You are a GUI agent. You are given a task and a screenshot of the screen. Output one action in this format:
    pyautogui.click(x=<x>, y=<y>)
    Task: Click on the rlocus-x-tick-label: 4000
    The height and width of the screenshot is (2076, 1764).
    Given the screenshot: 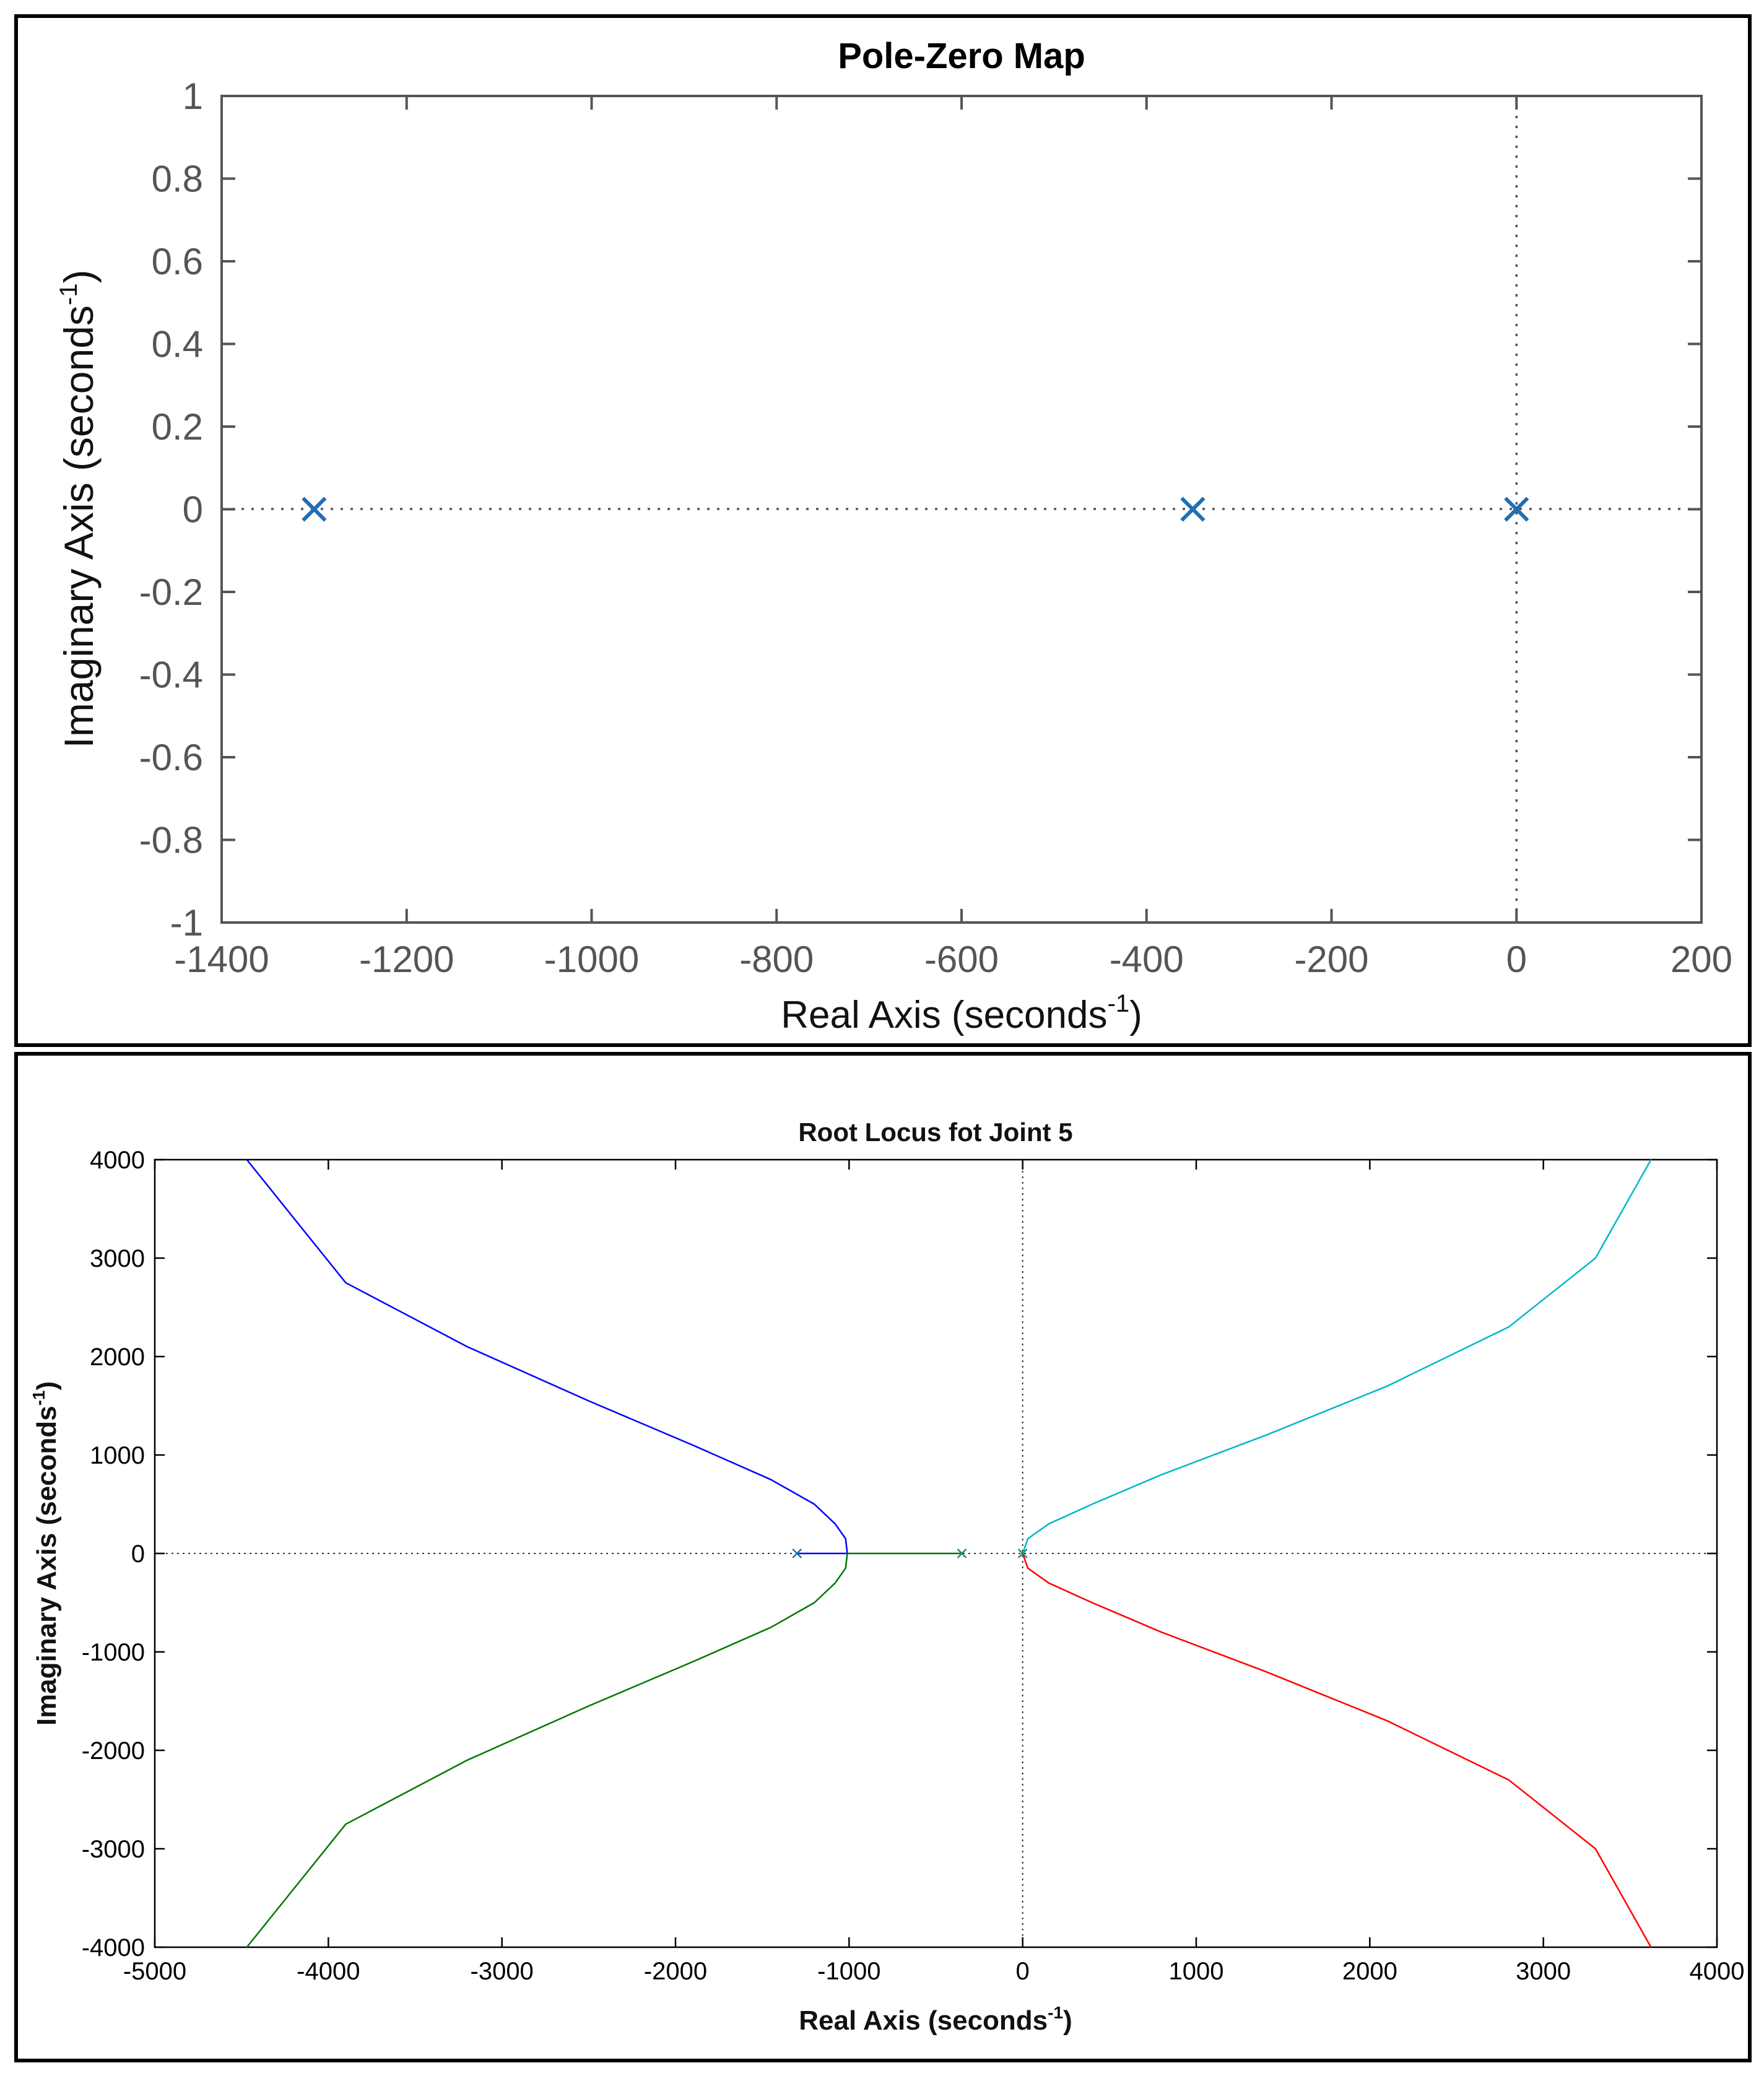 What is the action you would take?
    pyautogui.click(x=1717, y=1971)
    